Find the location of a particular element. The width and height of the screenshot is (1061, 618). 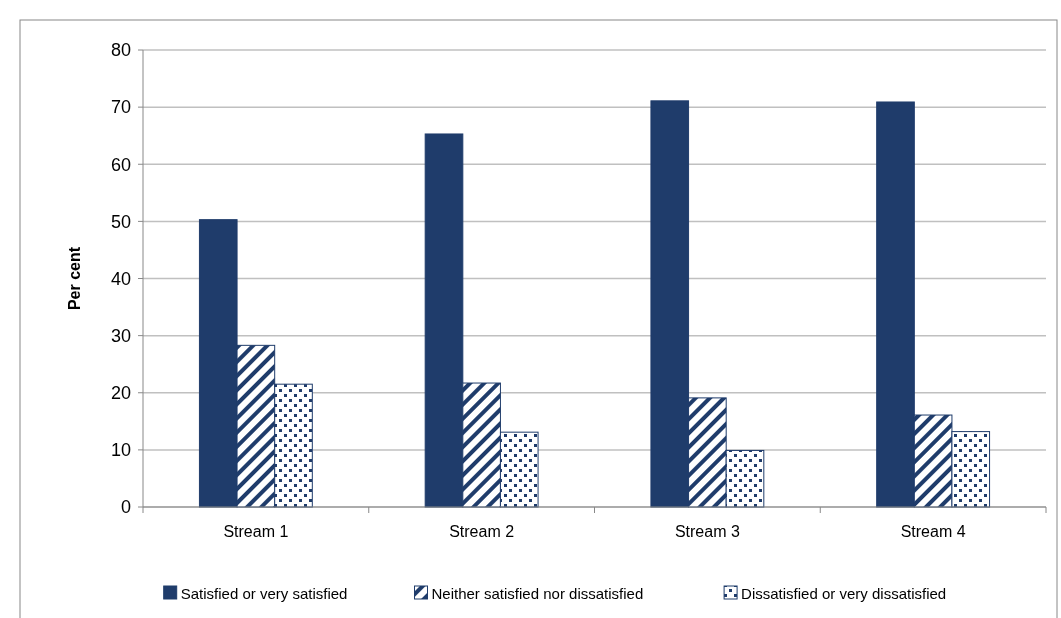

y-tick-label: 50 is located at coordinates (120, 221).